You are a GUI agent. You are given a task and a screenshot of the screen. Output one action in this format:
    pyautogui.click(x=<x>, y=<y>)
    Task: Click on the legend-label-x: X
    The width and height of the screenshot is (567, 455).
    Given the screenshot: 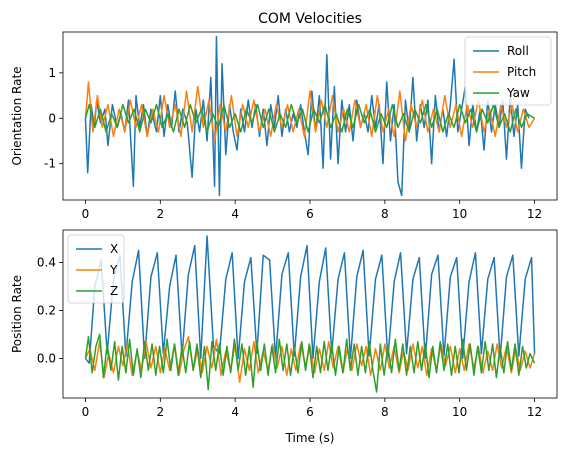 What is the action you would take?
    pyautogui.click(x=114, y=249)
    